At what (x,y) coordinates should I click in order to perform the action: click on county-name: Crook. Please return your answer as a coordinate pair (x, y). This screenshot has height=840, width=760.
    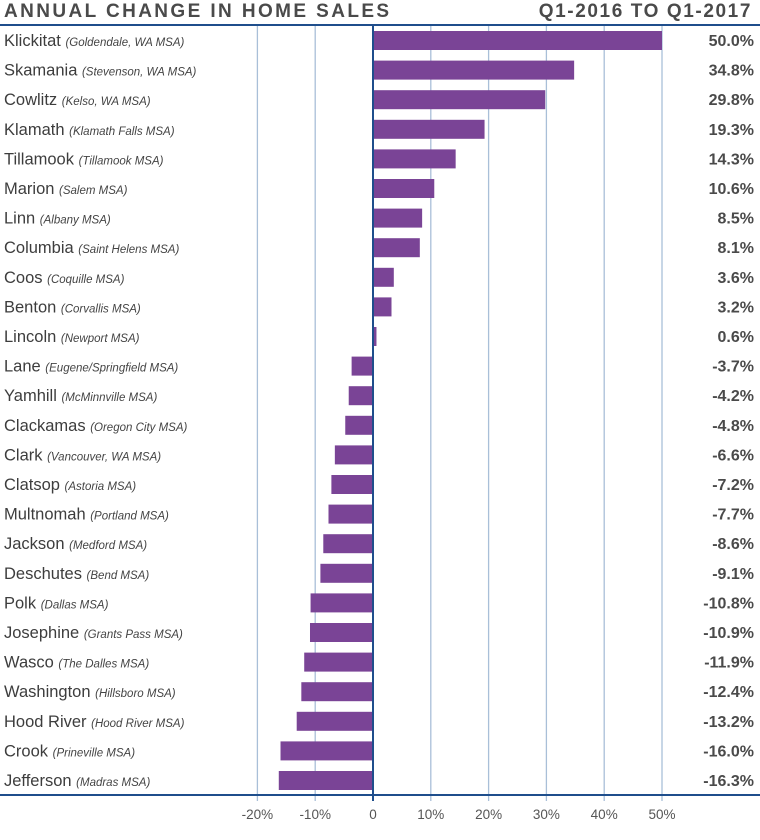
    Looking at the image, I should click on (28, 751).